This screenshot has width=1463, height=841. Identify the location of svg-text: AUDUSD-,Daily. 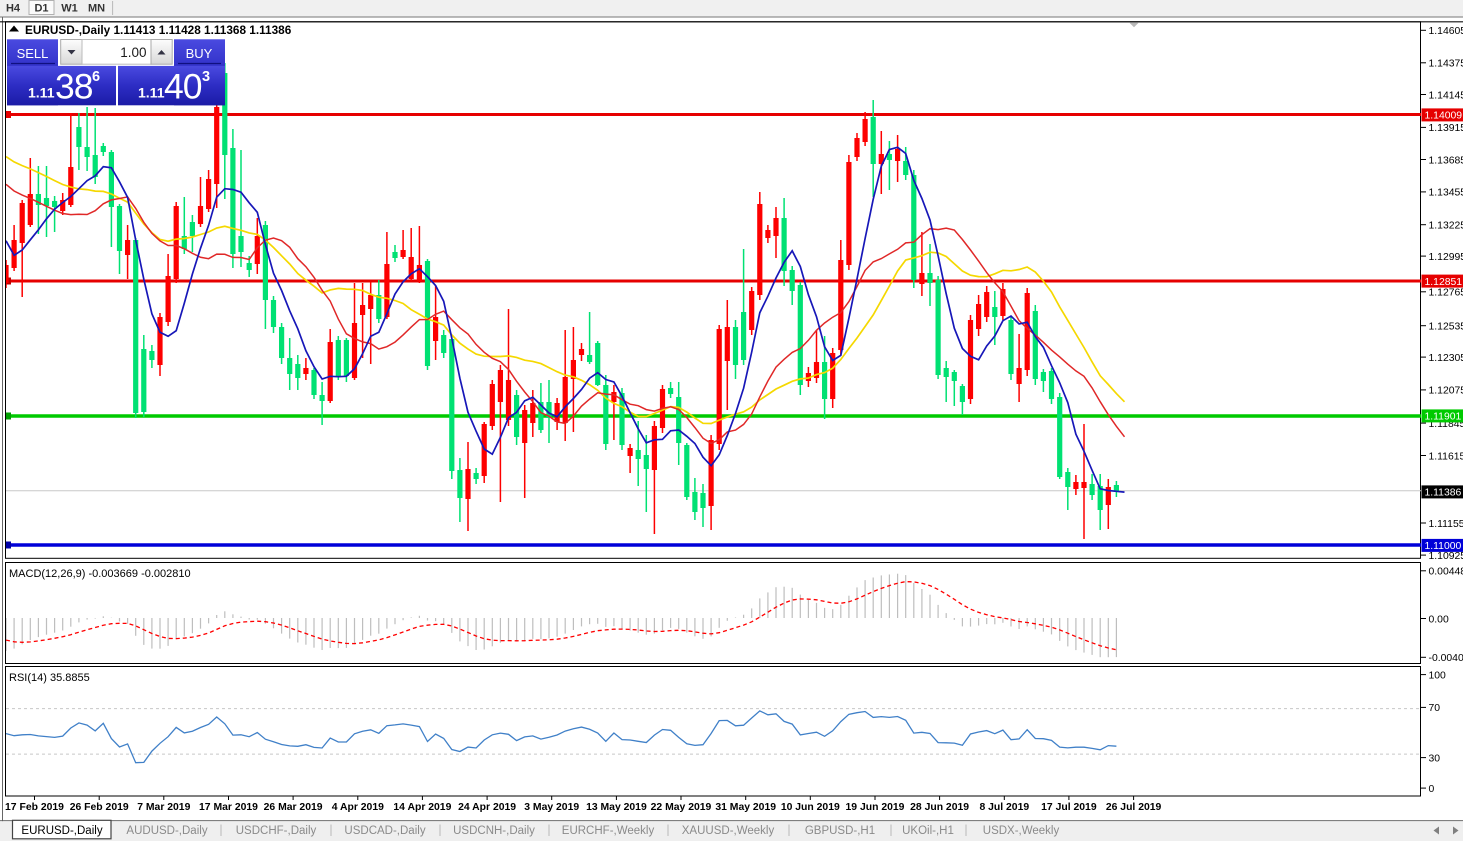
(166, 831).